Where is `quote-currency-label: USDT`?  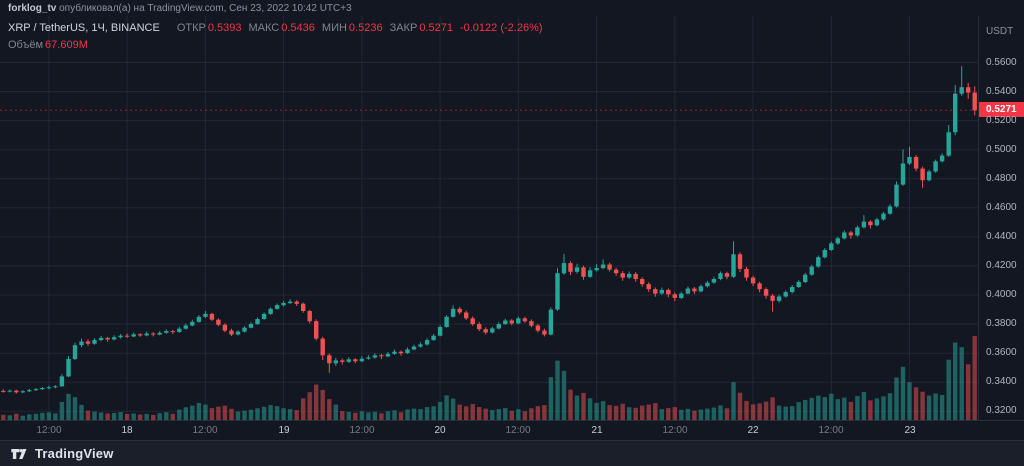 quote-currency-label: USDT is located at coordinates (1000, 31).